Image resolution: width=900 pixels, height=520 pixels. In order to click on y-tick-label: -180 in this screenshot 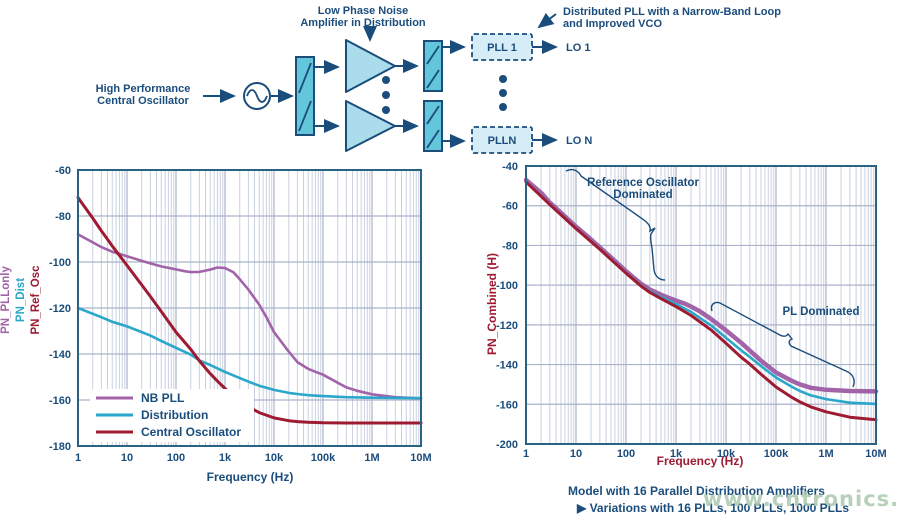, I will do `click(60, 447)`.